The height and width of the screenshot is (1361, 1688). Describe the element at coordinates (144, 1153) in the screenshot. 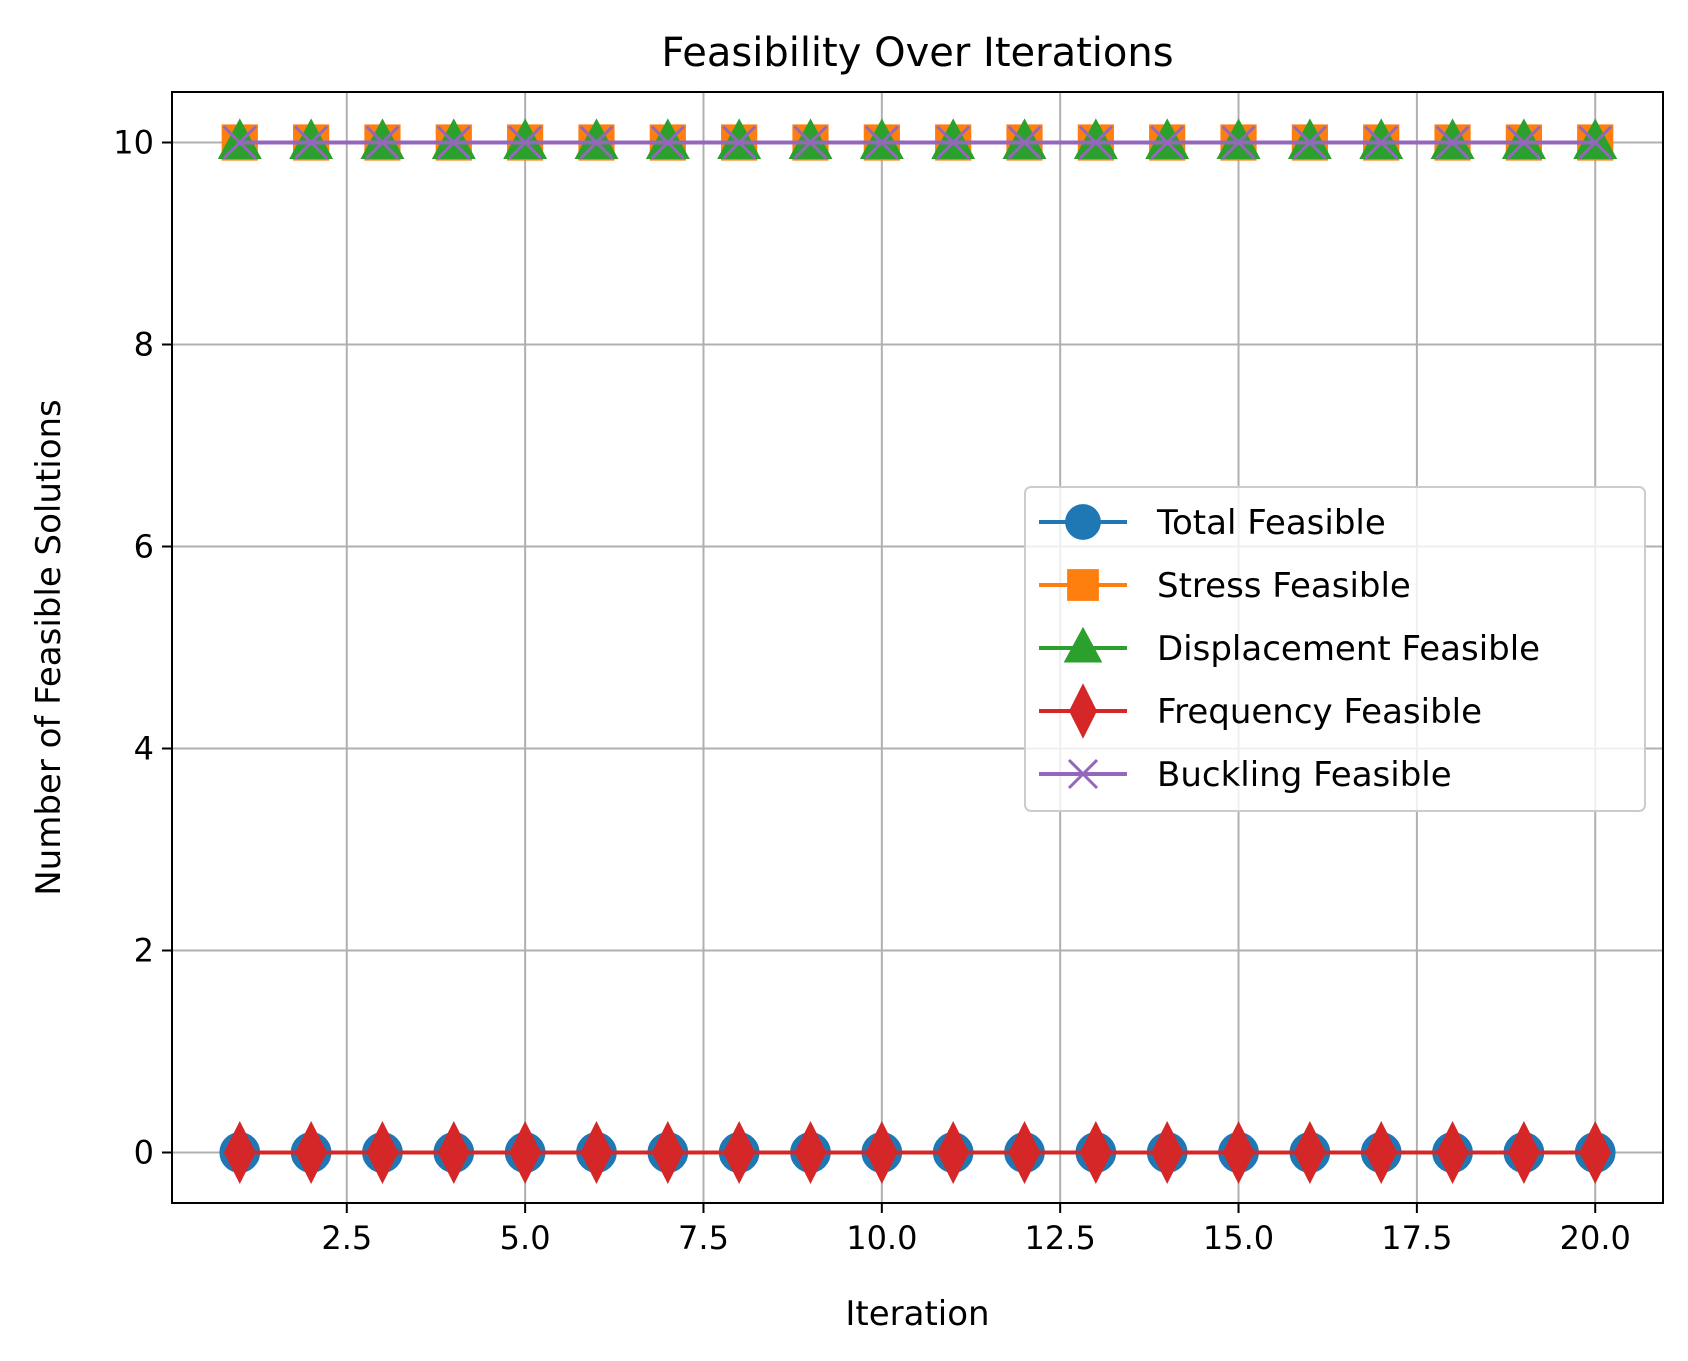

I see `y-tick-label: 0` at that location.